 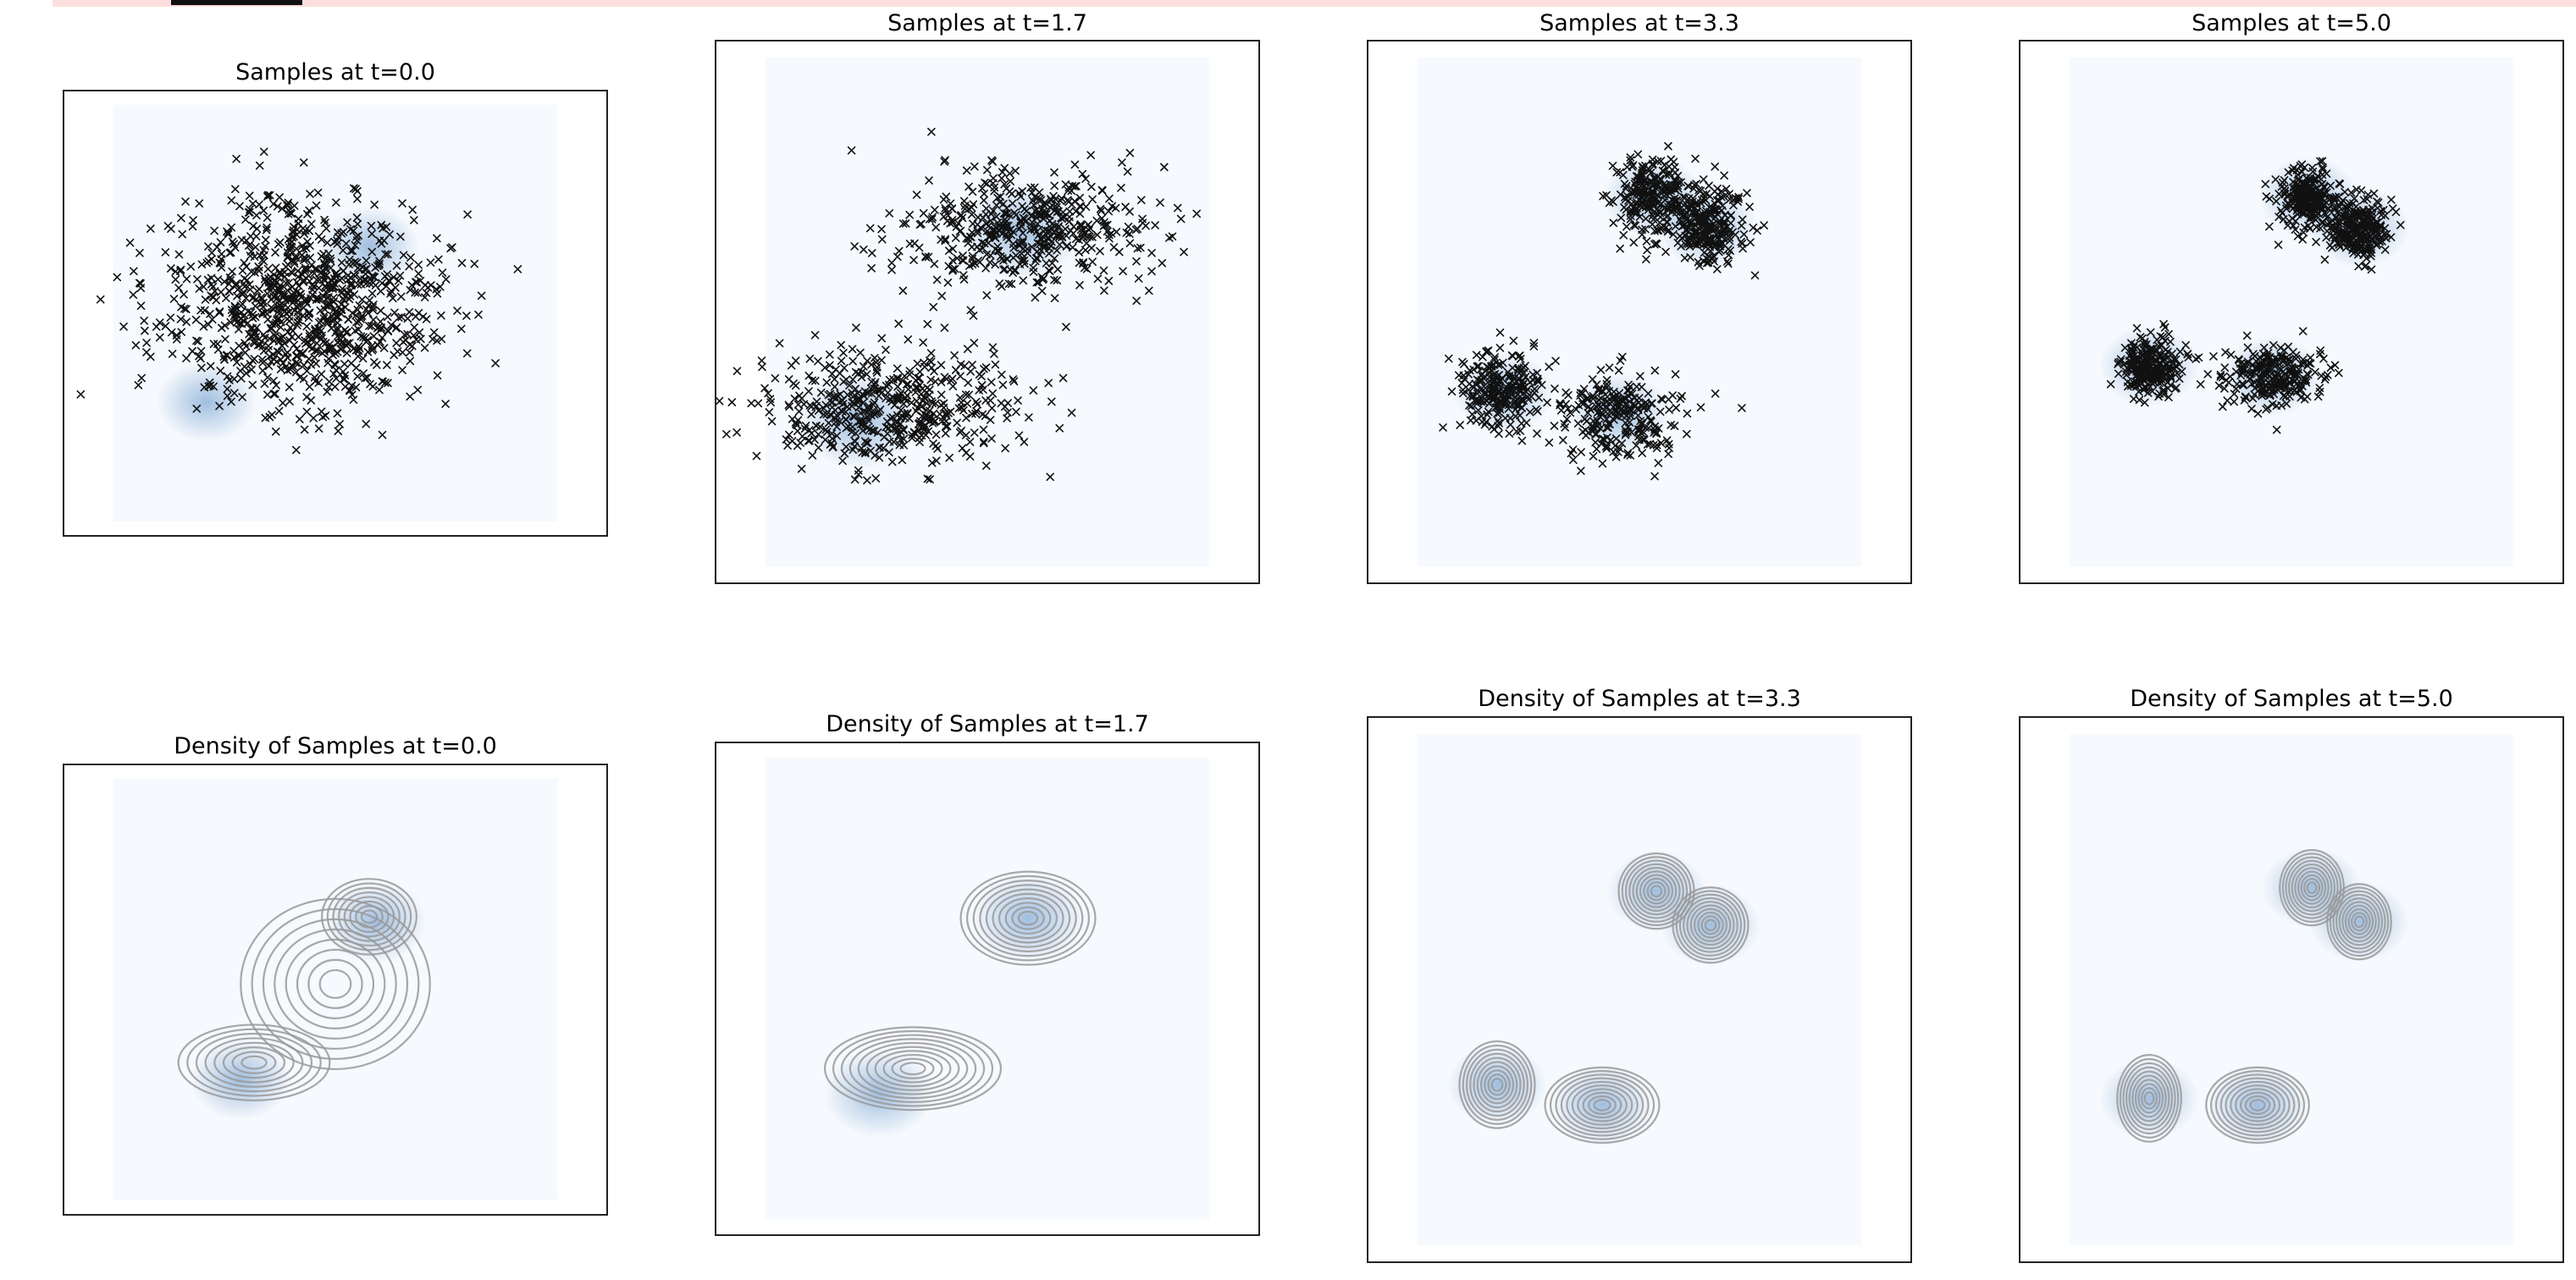 I want to click on panel-title: Density of Samples at t=0.0, so click(x=336, y=746).